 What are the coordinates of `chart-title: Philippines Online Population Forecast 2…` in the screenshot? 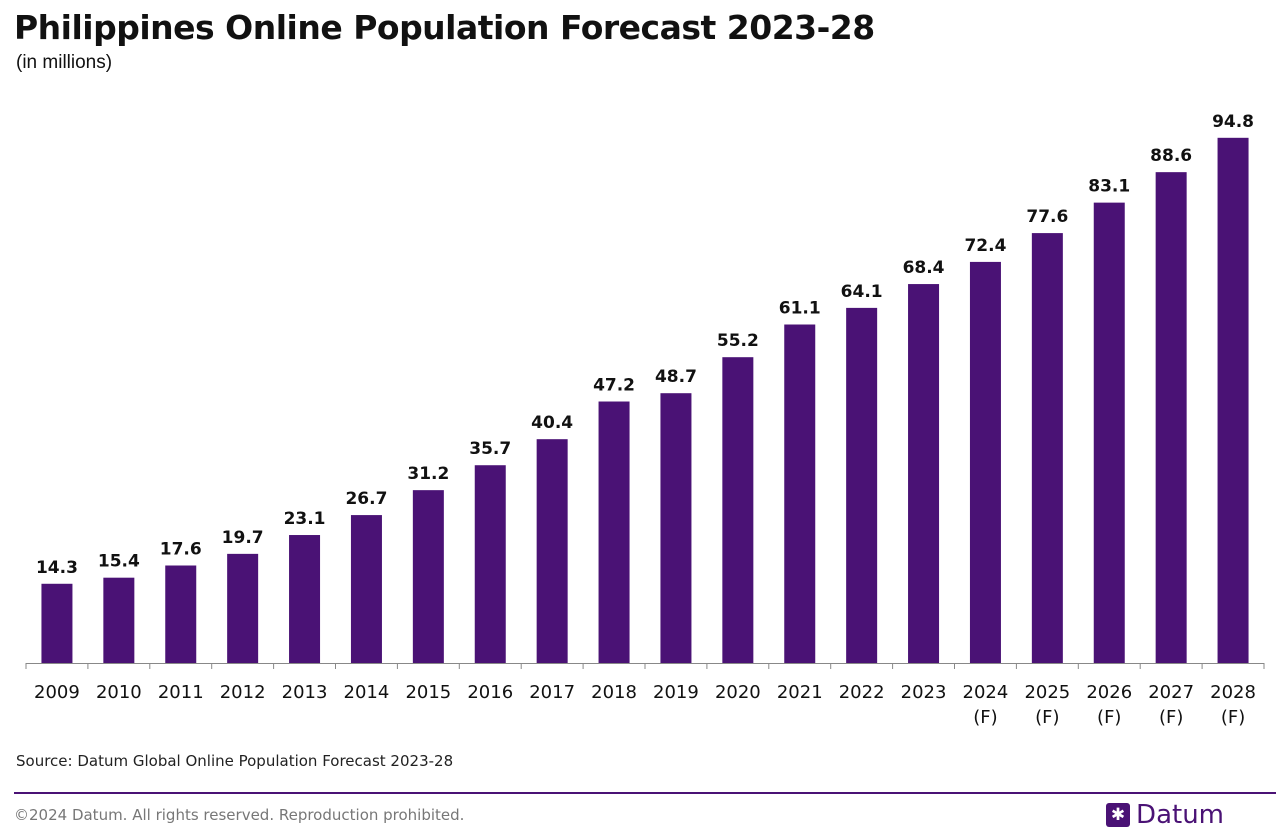 It's located at (444, 27).